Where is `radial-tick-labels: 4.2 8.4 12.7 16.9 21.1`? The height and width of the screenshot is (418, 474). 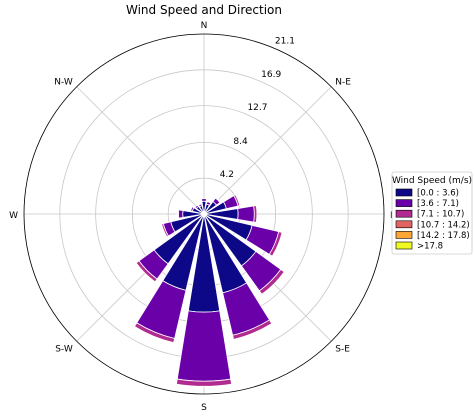
radial-tick-labels: 4.2 8.4 12.7 16.9 21.1 is located at coordinates (257, 108).